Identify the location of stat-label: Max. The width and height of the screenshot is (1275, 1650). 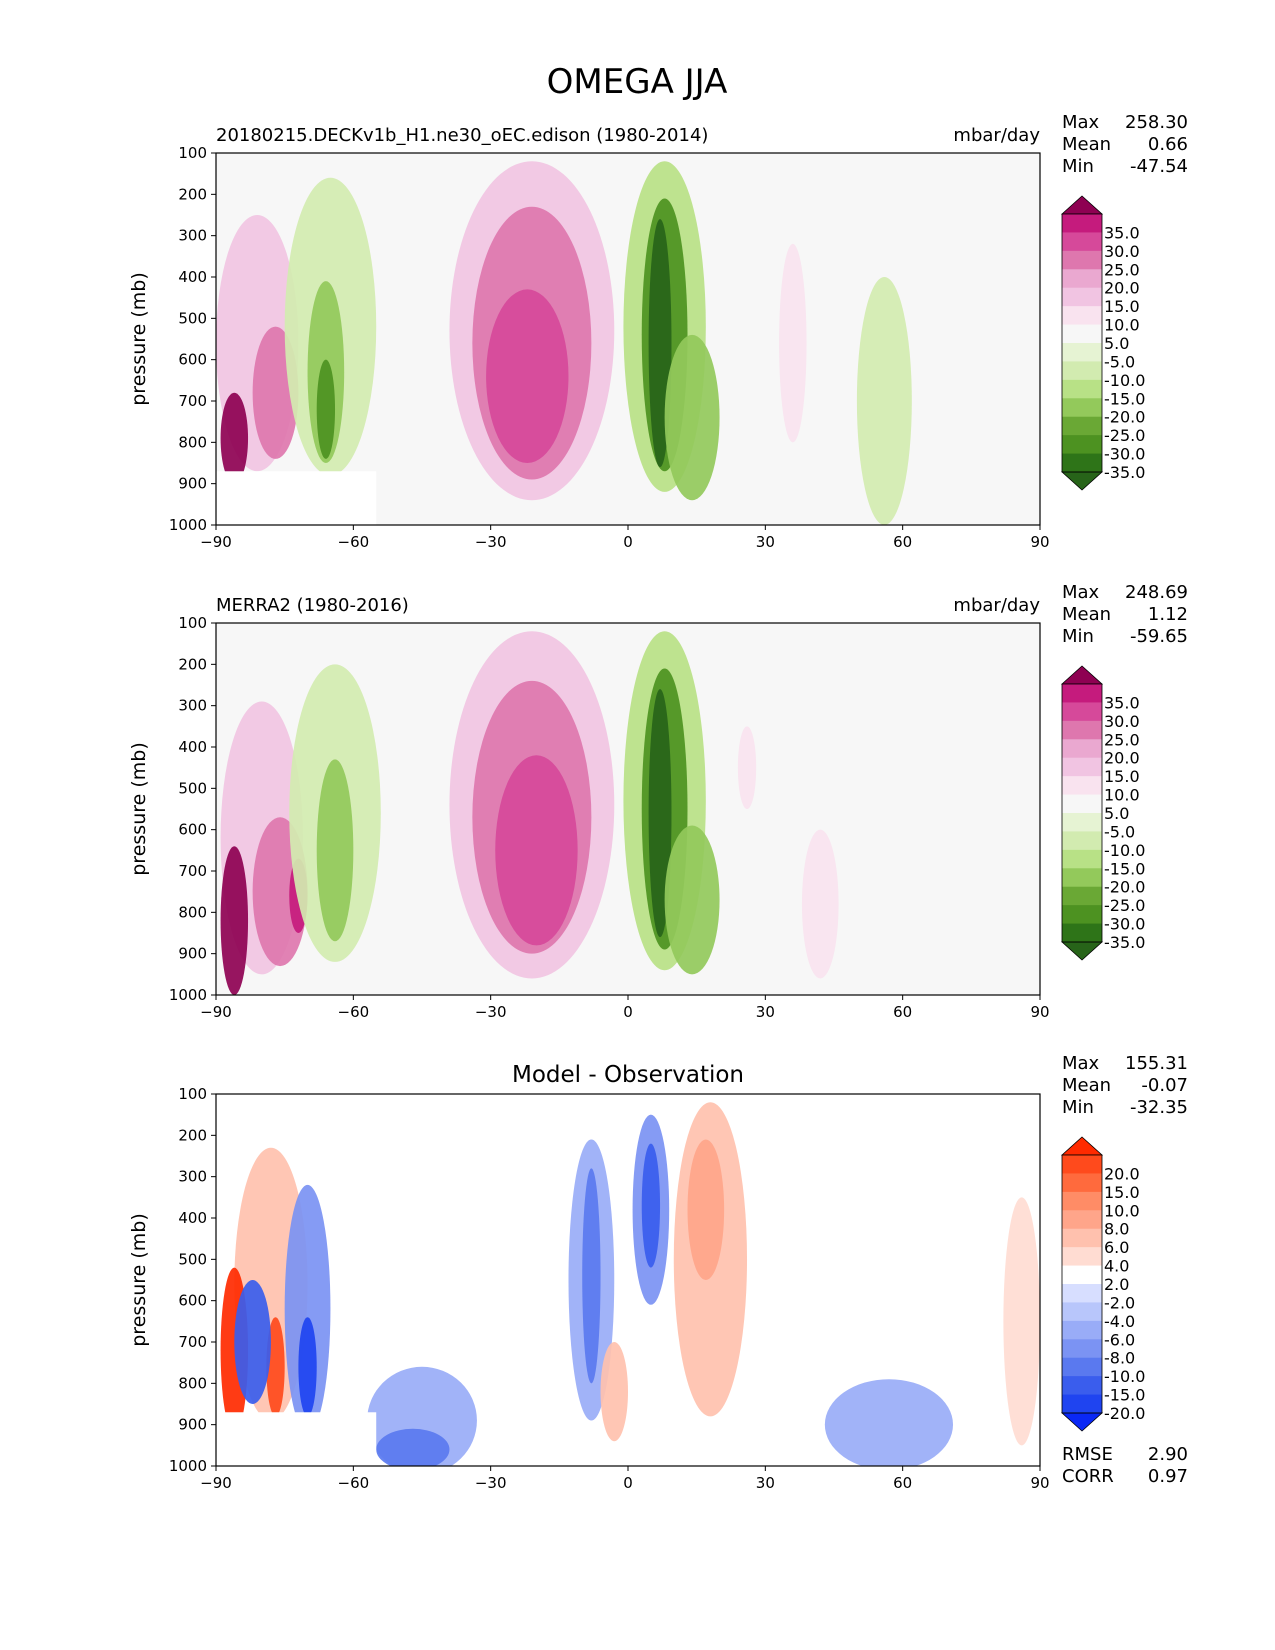
(1081, 592).